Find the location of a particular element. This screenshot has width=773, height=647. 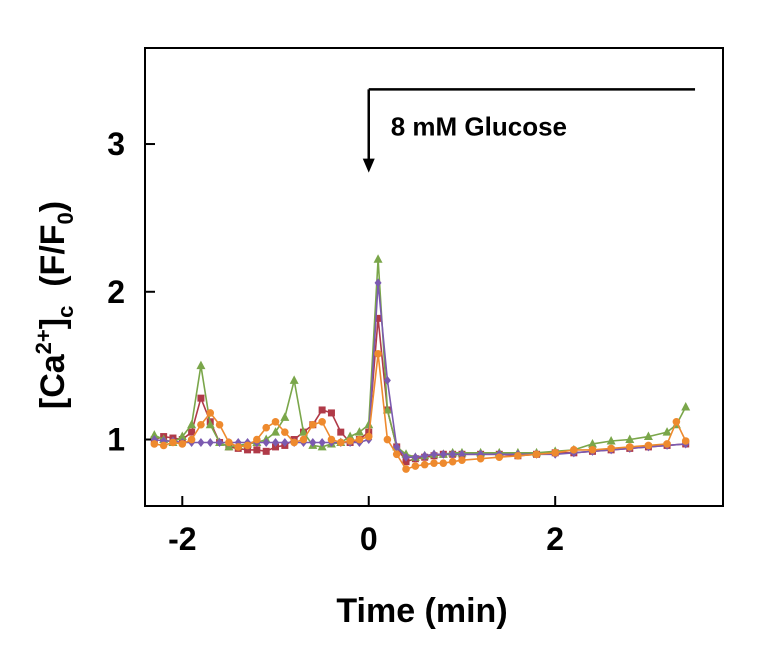

series-line is located at coordinates (420, 412).